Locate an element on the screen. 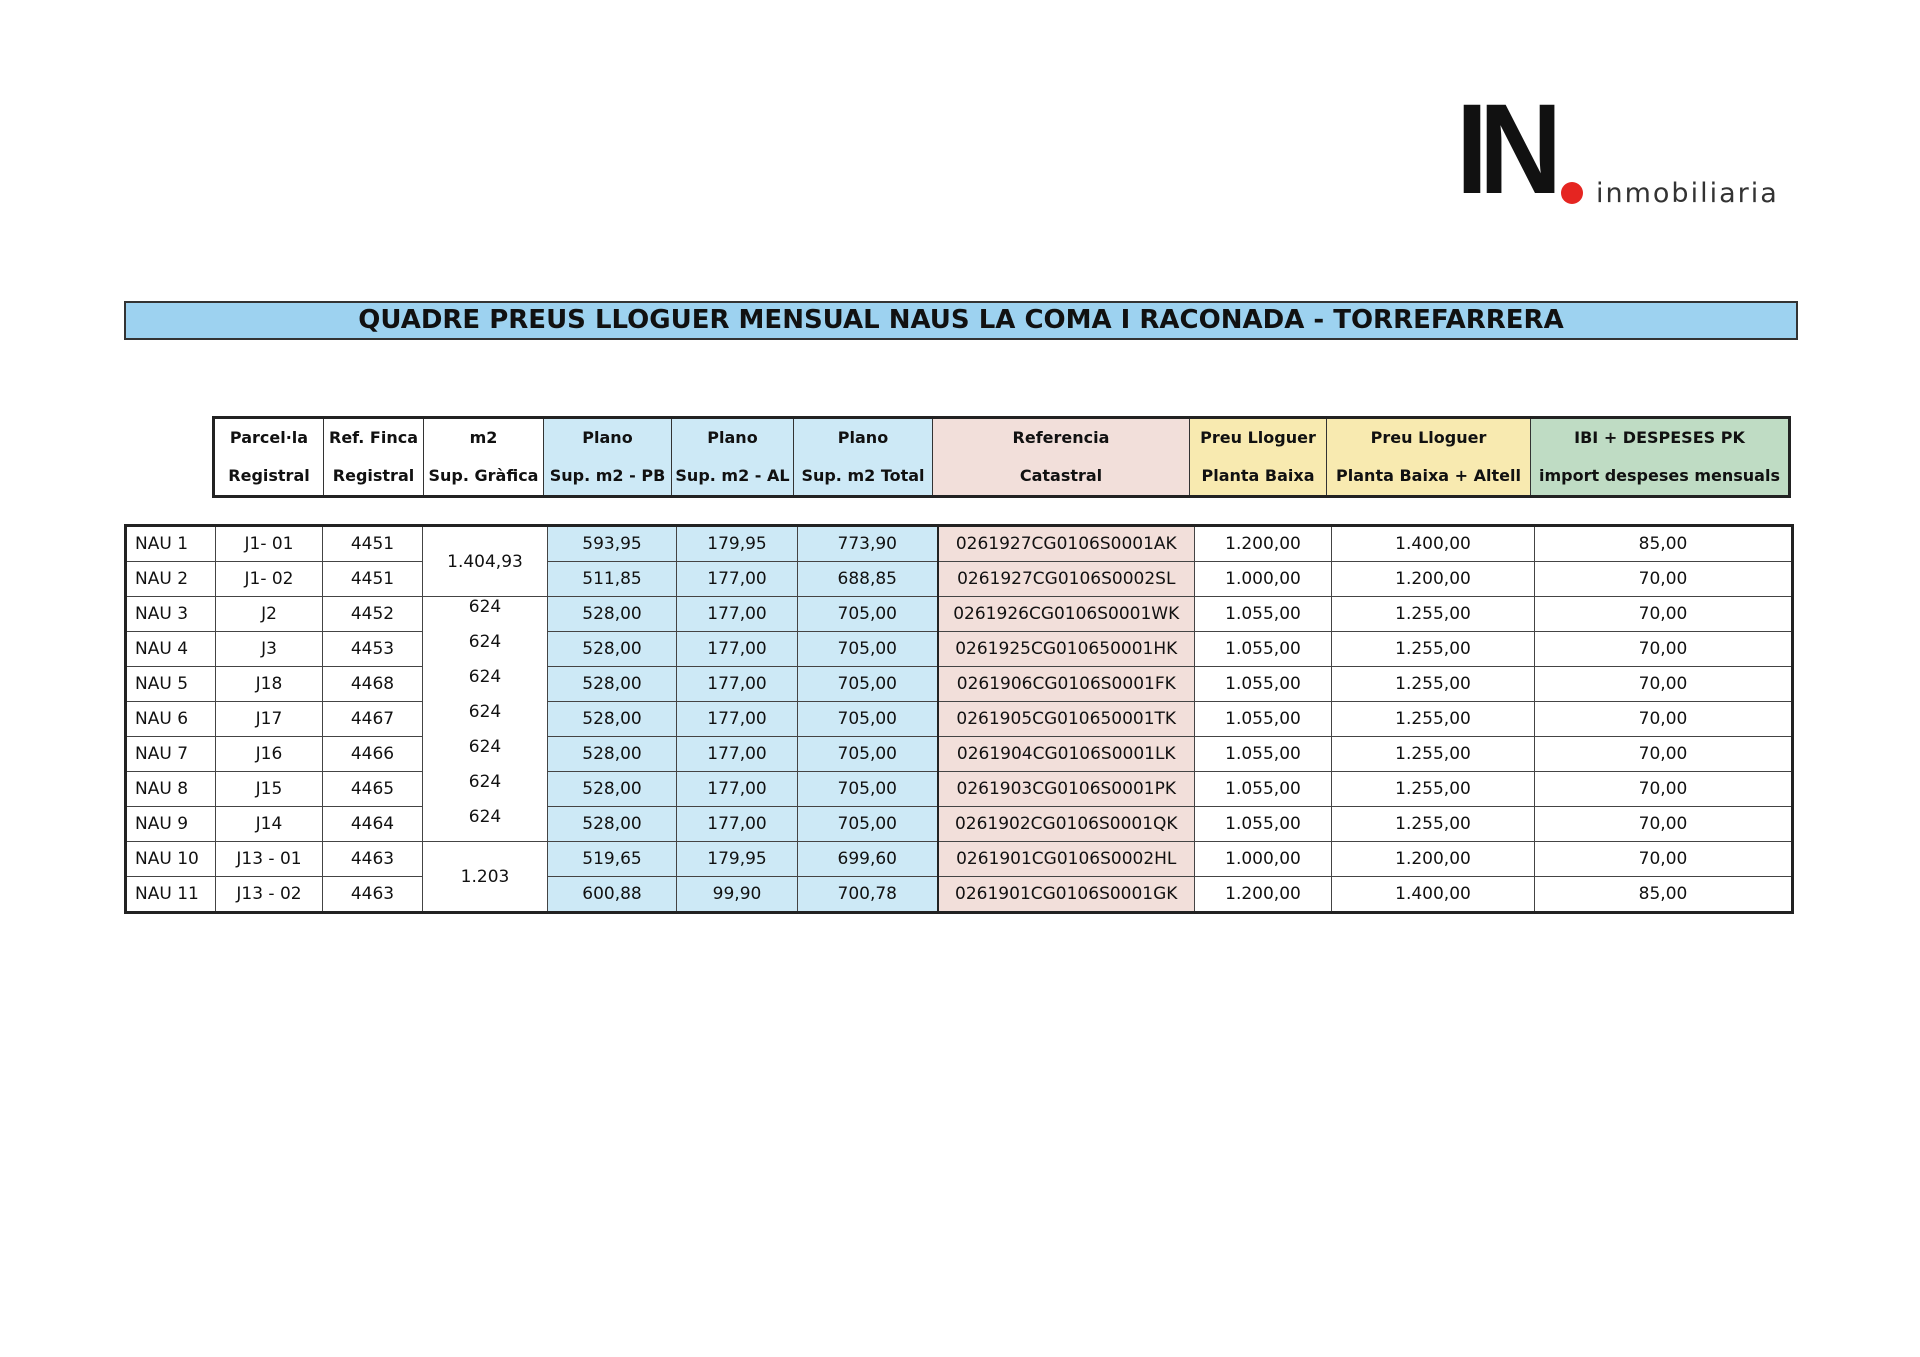 This screenshot has height=1357, width=1920. column-header-line2: Planta Baixa + Altell is located at coordinates (1428, 477).